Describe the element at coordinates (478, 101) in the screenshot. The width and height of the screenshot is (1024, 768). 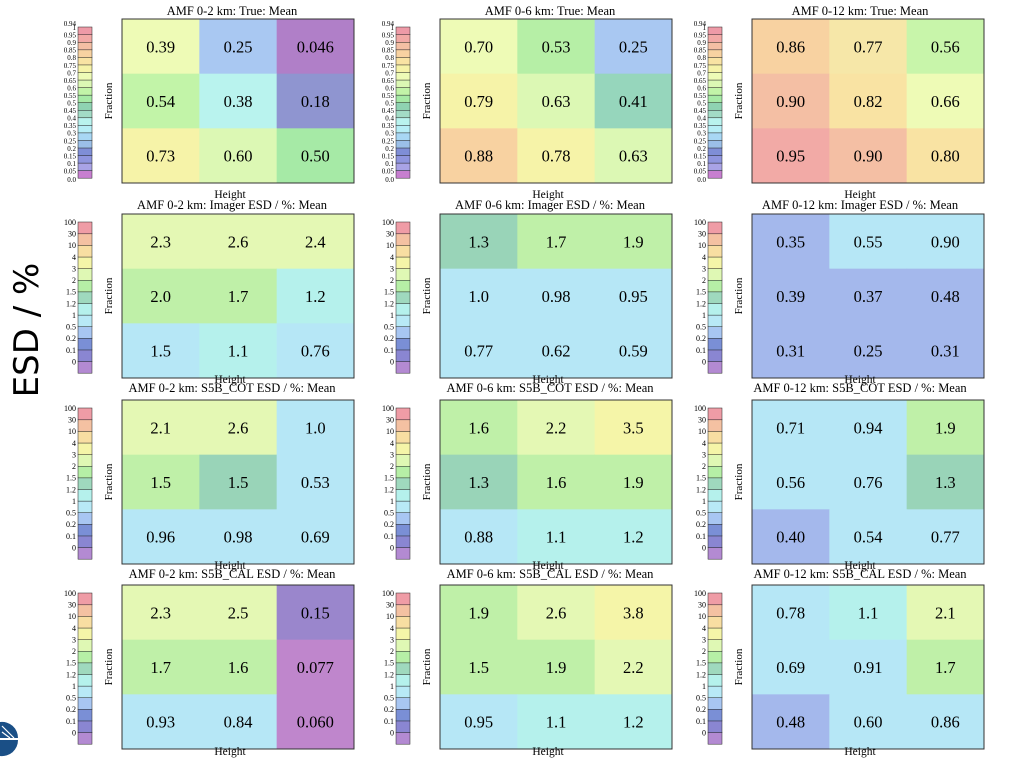
I see `cell-value-label: 0.79` at that location.